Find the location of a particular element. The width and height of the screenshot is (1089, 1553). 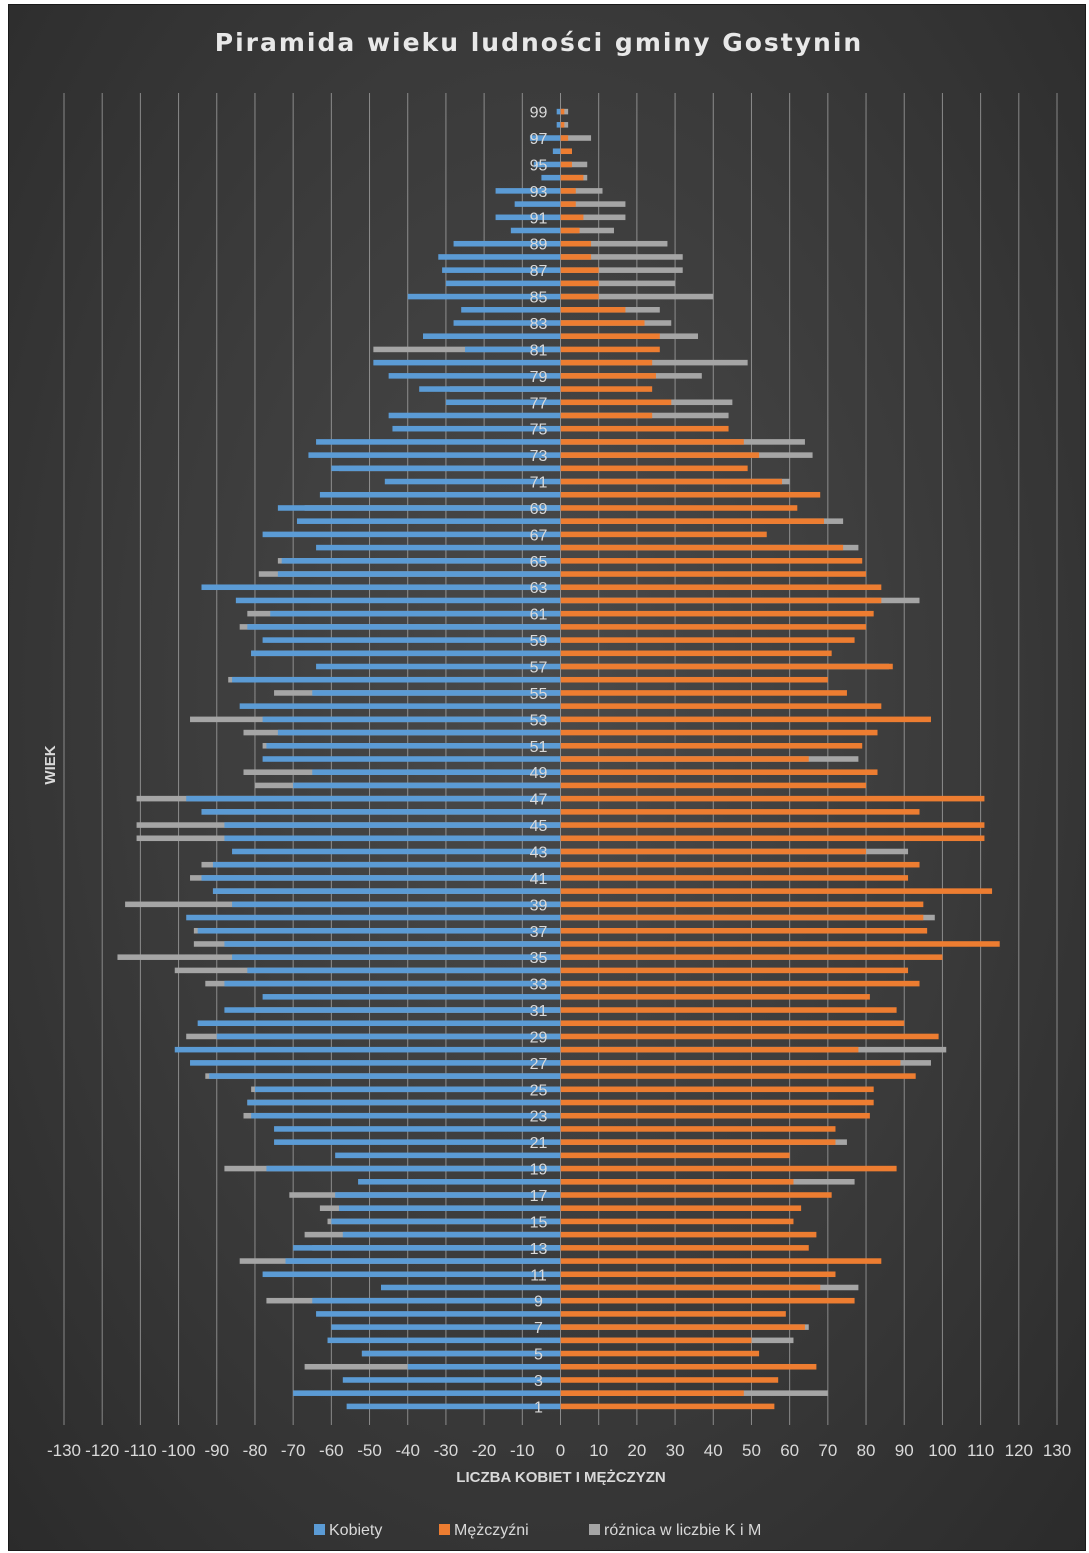

x-tick-label: 10 is located at coordinates (598, 1450).